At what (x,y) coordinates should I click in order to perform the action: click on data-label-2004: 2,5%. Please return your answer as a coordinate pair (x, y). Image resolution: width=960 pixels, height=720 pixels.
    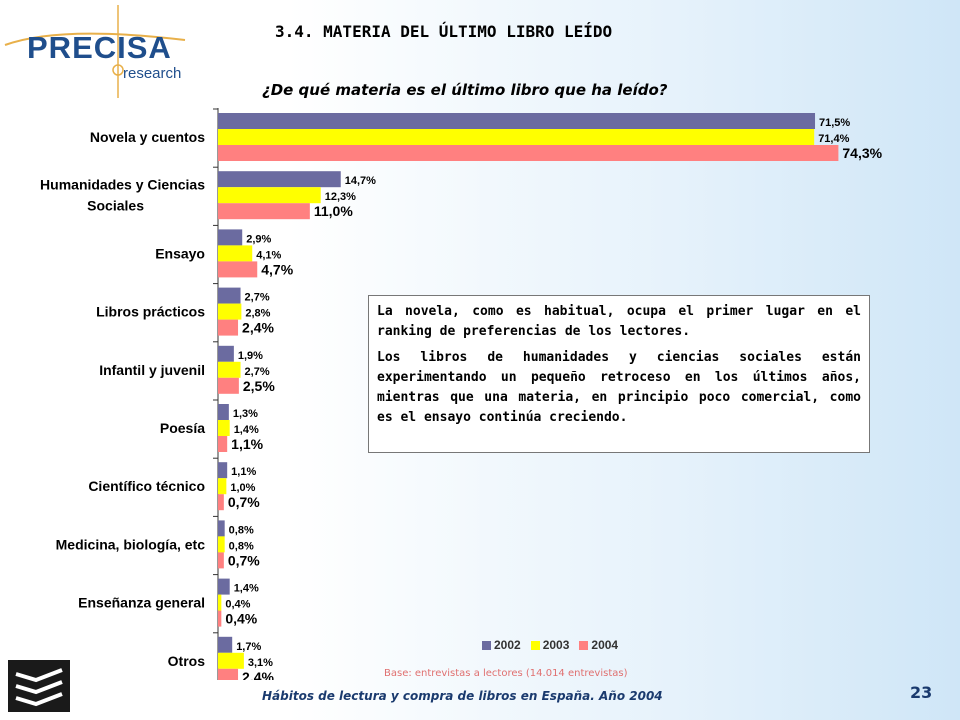
    Looking at the image, I should click on (259, 386).